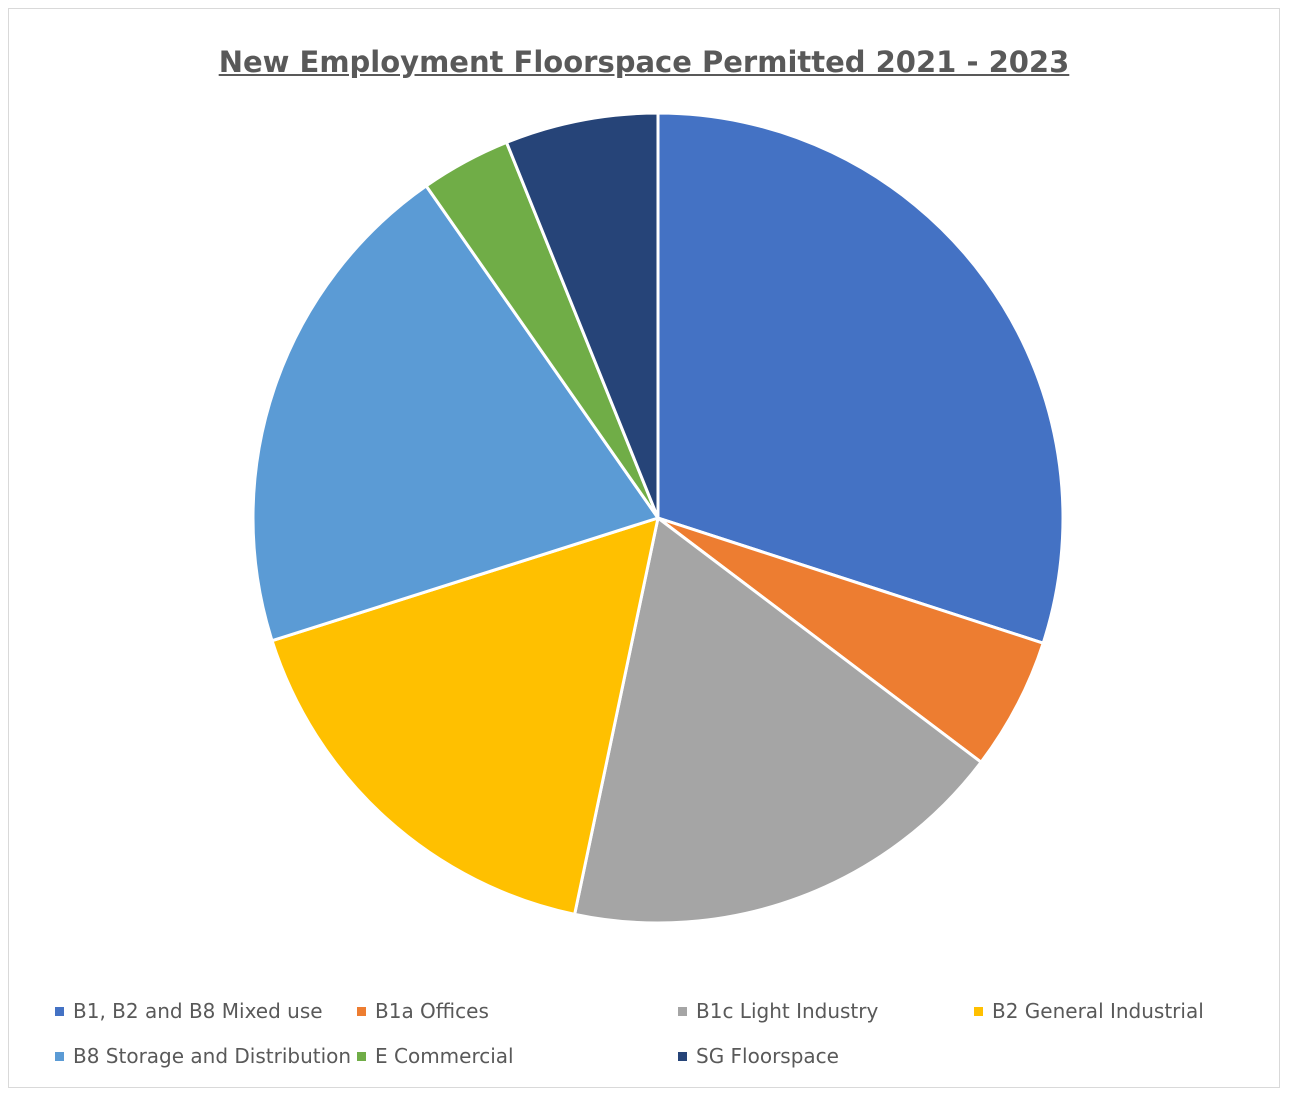 The height and width of the screenshot is (1095, 1292). I want to click on legend-label-3: B2 General Industrial, so click(1098, 1011).